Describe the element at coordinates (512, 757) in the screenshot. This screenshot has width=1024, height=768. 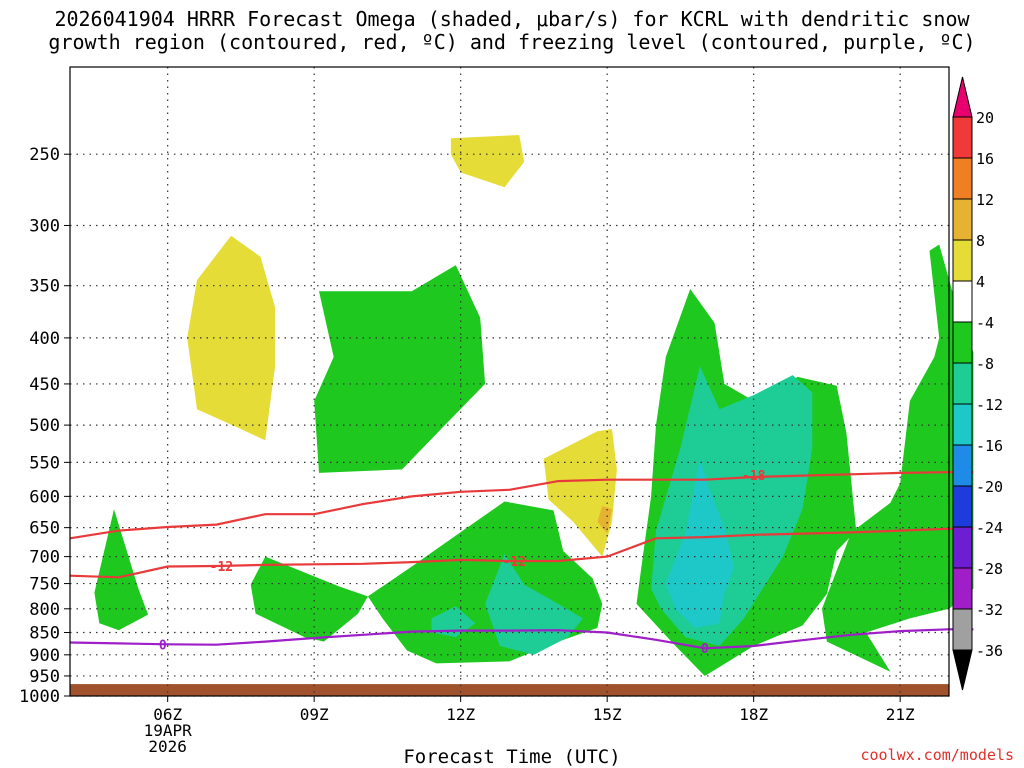
I see `x-axis-title: Forecast Time (UTC)` at that location.